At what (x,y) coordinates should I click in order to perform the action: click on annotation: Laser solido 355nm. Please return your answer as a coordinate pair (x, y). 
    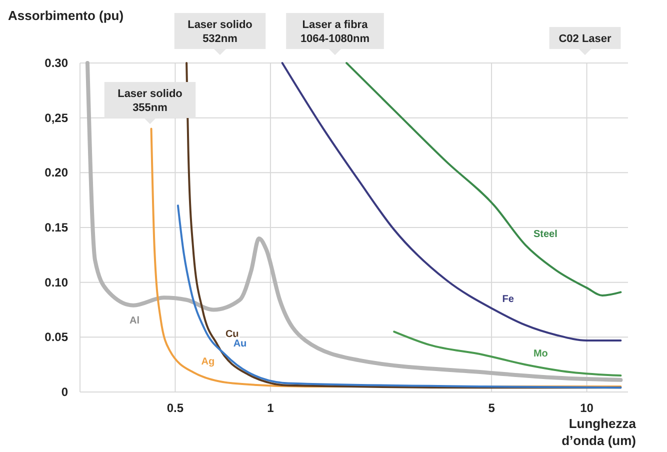
    Looking at the image, I should click on (150, 101).